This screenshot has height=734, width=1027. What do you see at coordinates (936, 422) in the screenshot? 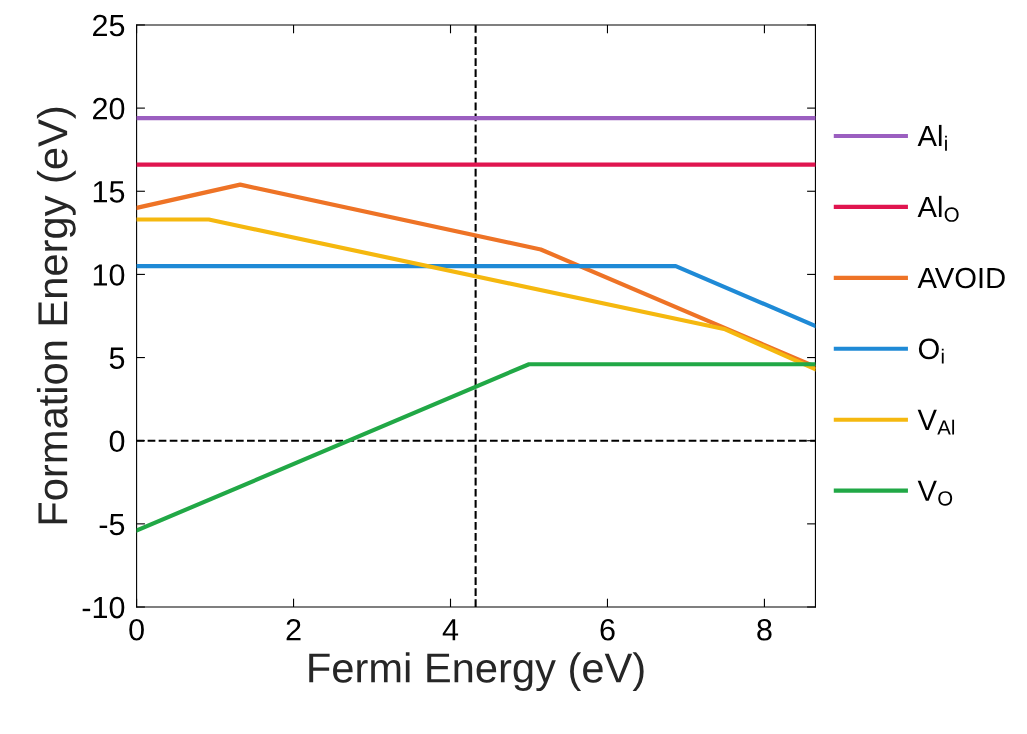
I see `legend-label: V$_{Al}$` at bounding box center [936, 422].